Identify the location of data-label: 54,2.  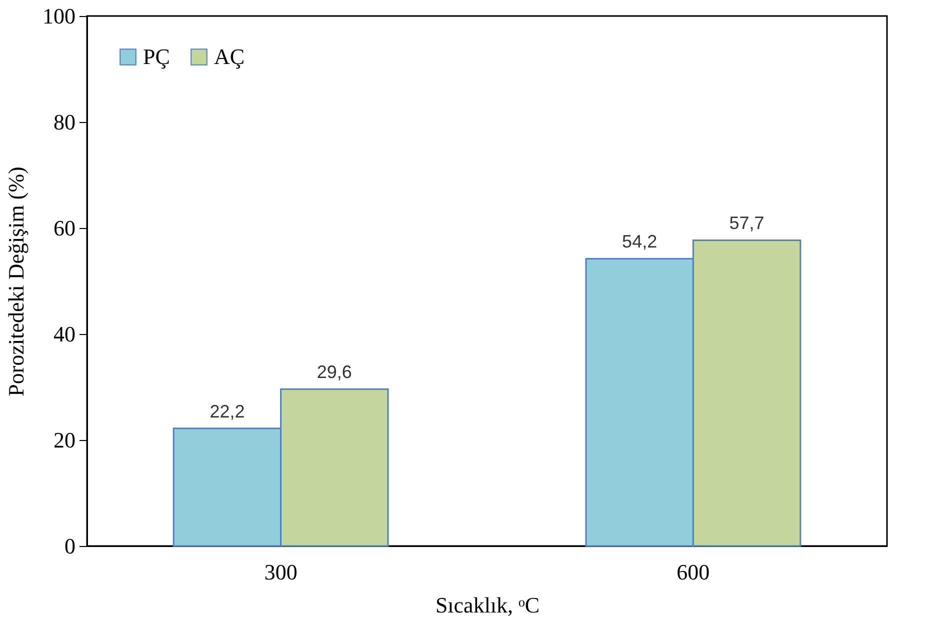
(640, 242).